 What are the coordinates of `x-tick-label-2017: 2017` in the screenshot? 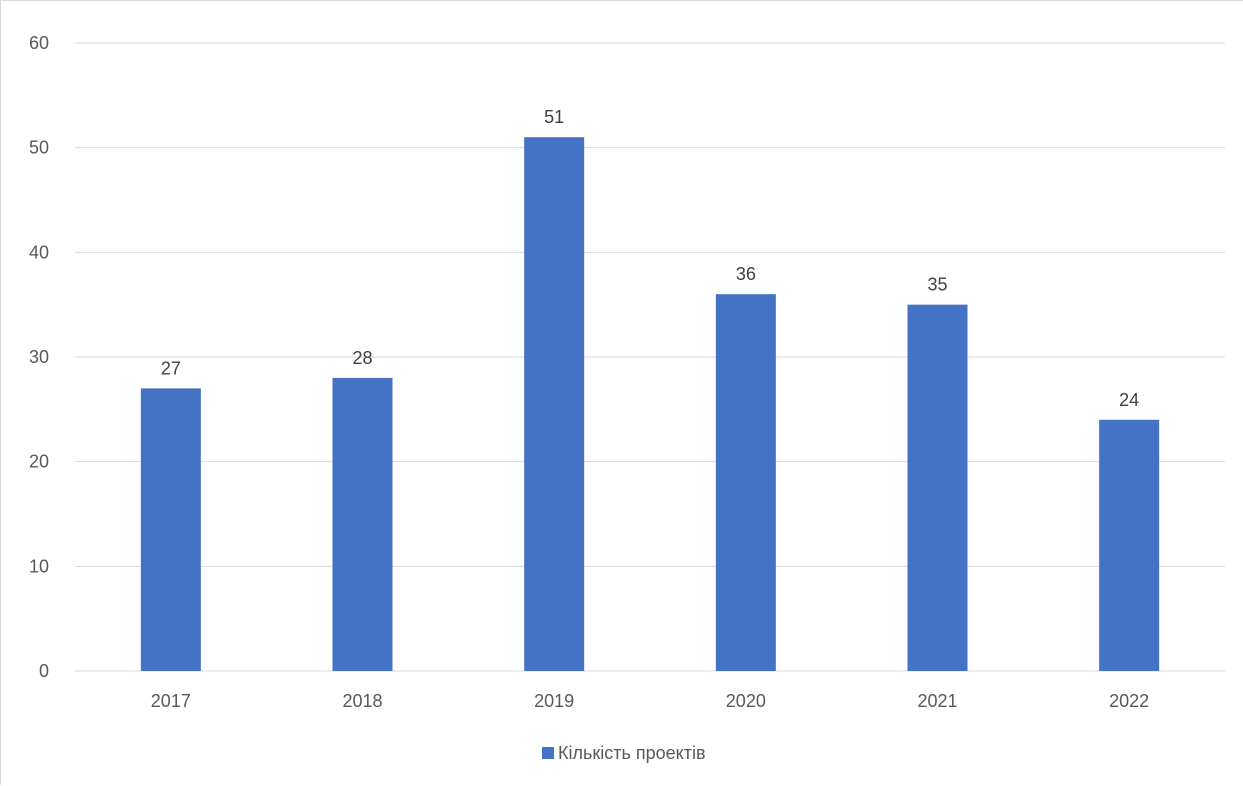 It's located at (171, 701).